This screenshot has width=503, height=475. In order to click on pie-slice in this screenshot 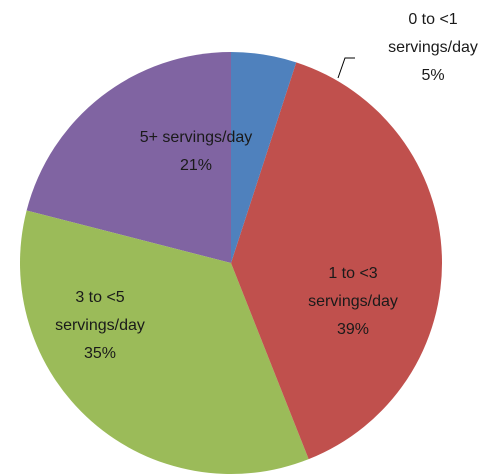, I will do `click(264, 157)`.